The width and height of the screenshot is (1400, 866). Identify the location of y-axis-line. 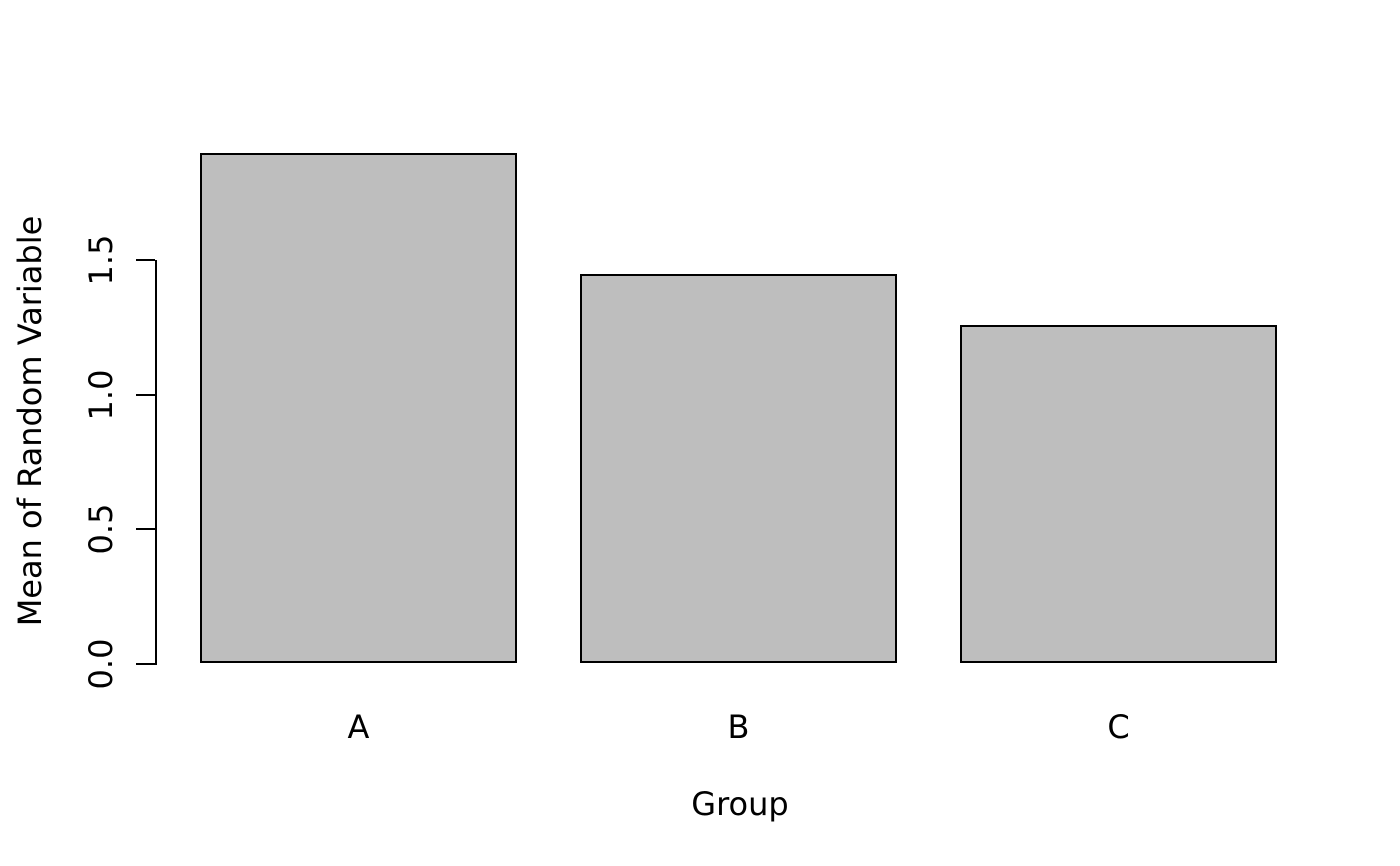
(156, 463).